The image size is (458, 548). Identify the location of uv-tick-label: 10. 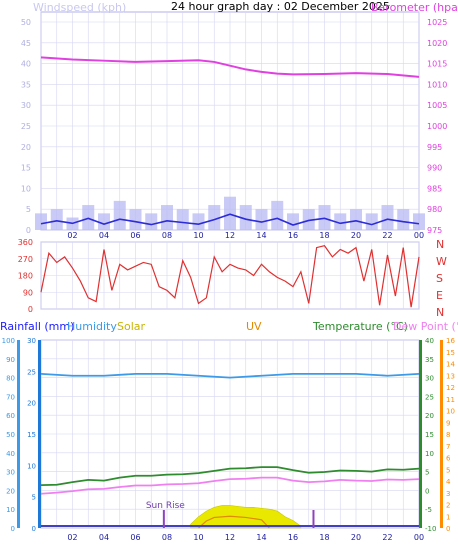
(450, 412).